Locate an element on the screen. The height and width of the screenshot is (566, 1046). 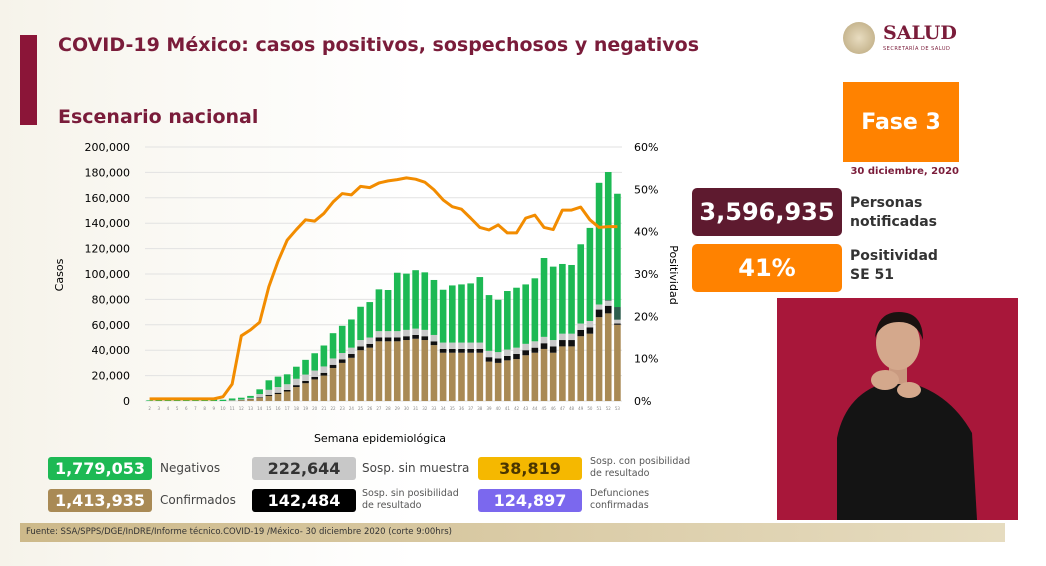
legend-con-posibilidad-value: 38,819 is located at coordinates (530, 468).